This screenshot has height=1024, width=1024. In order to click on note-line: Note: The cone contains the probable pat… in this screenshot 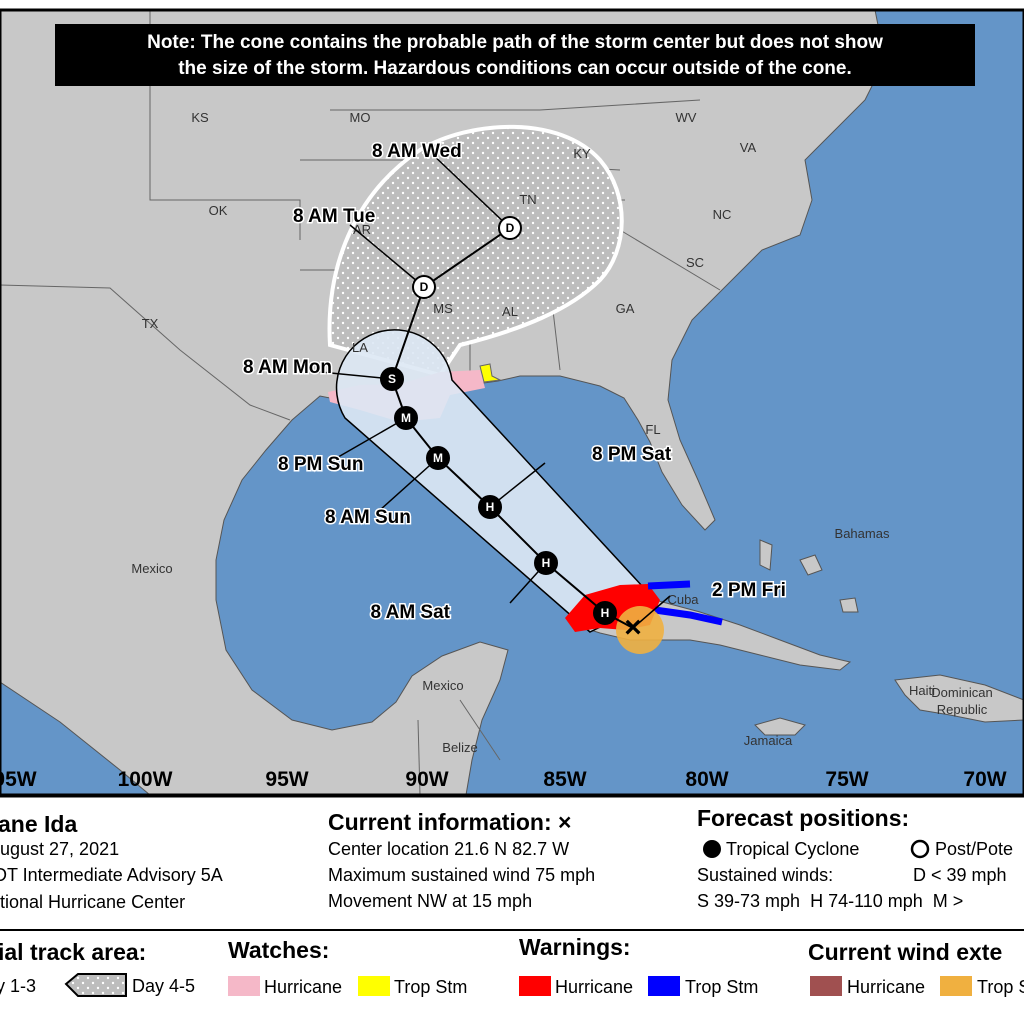, I will do `click(515, 42)`.